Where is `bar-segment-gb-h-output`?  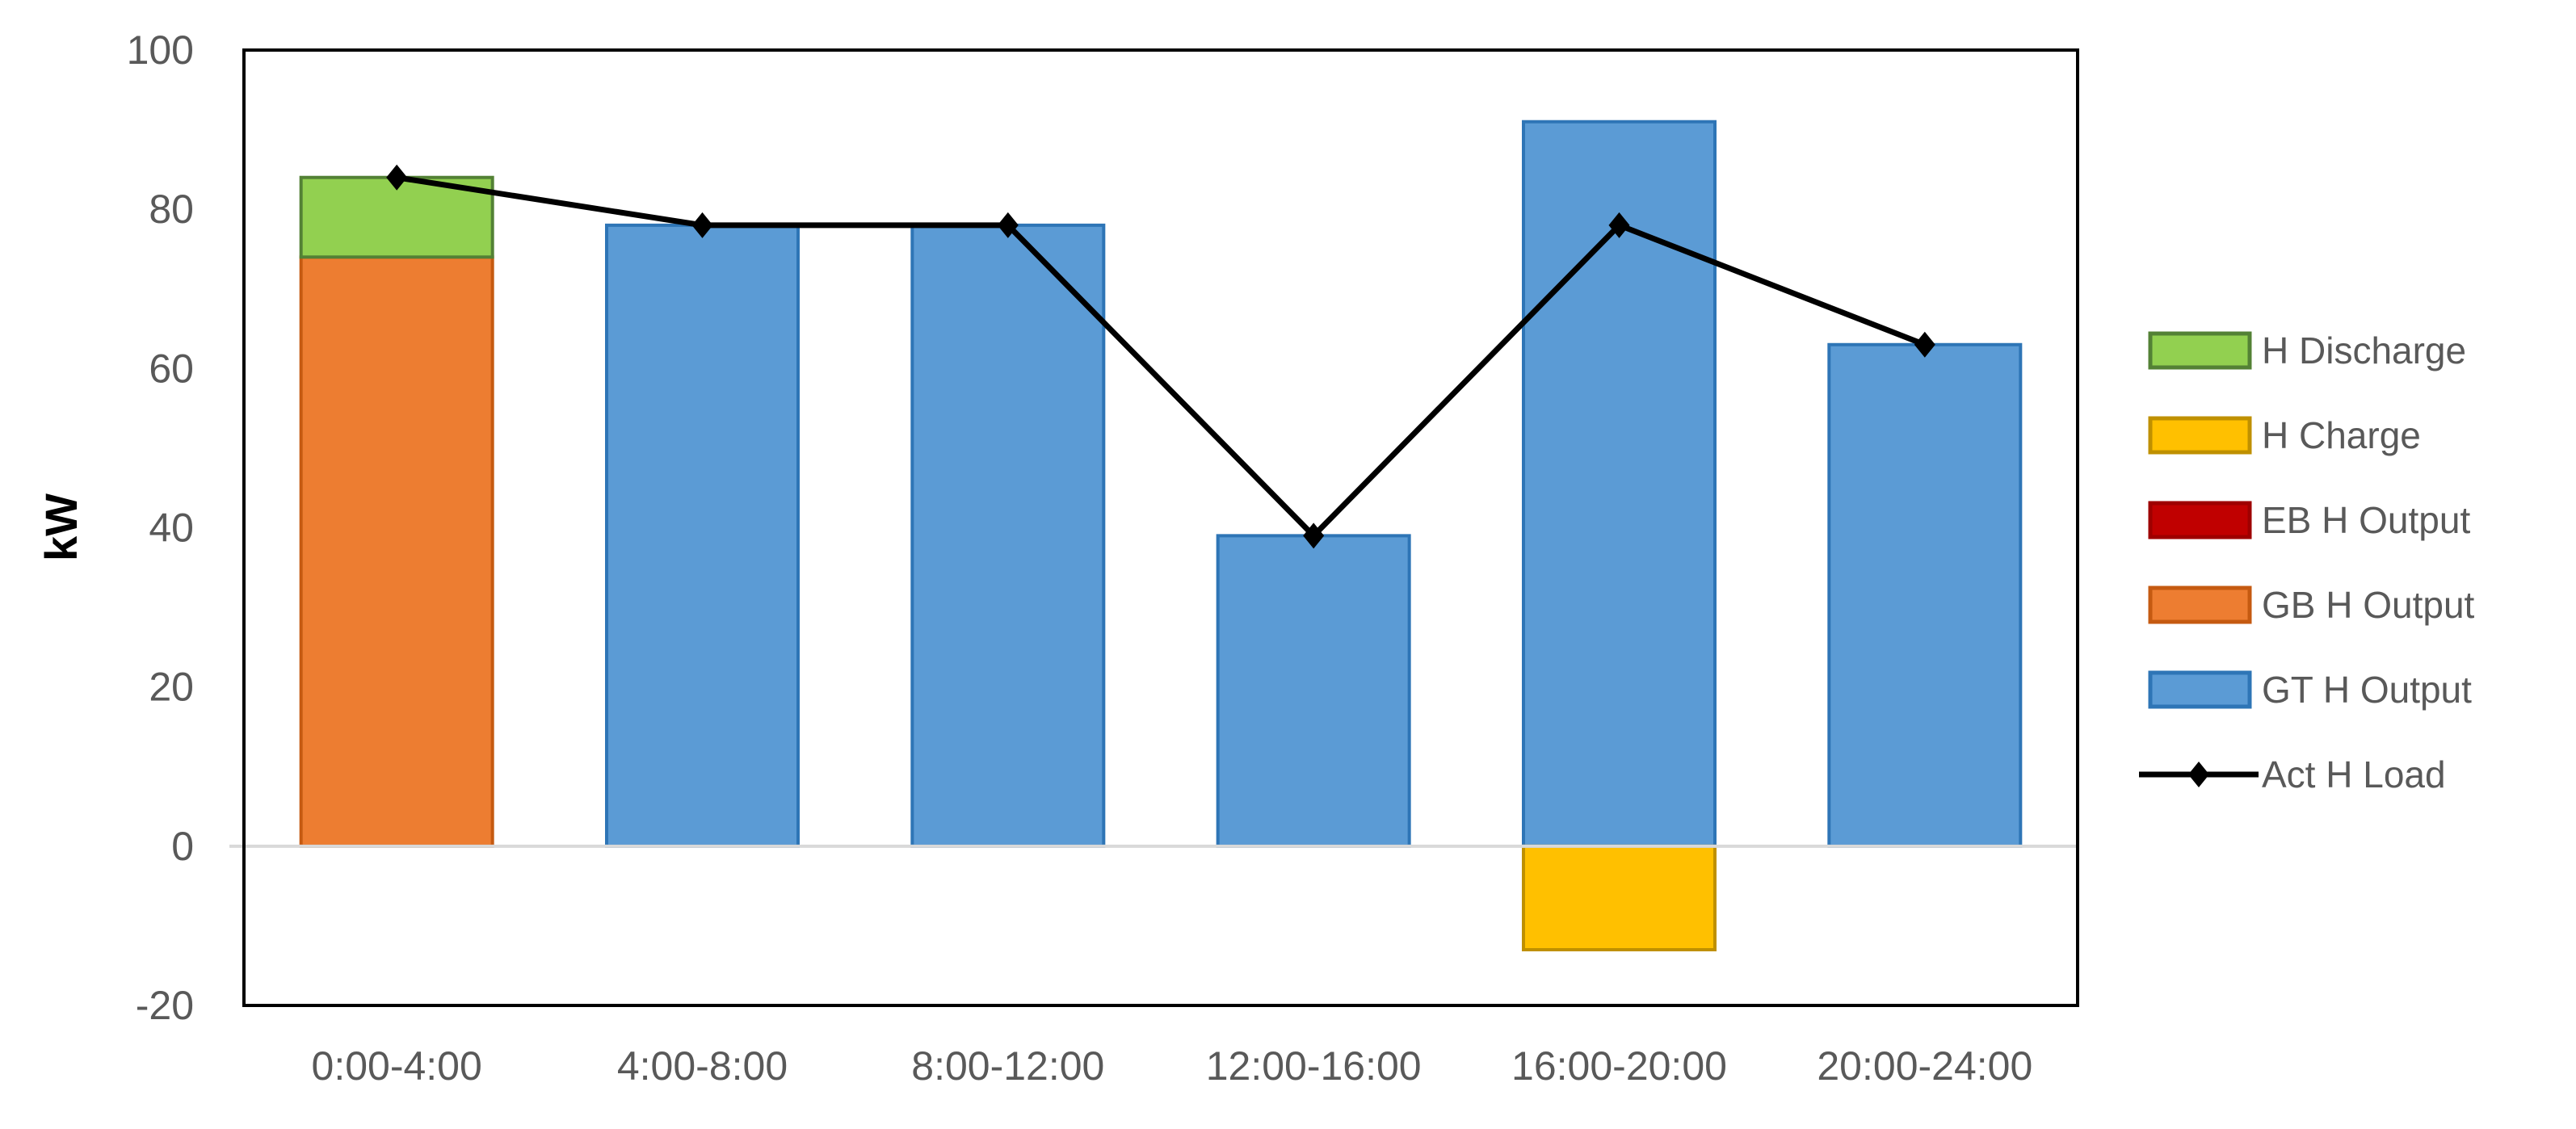
bar-segment-gb-h-output is located at coordinates (396, 551).